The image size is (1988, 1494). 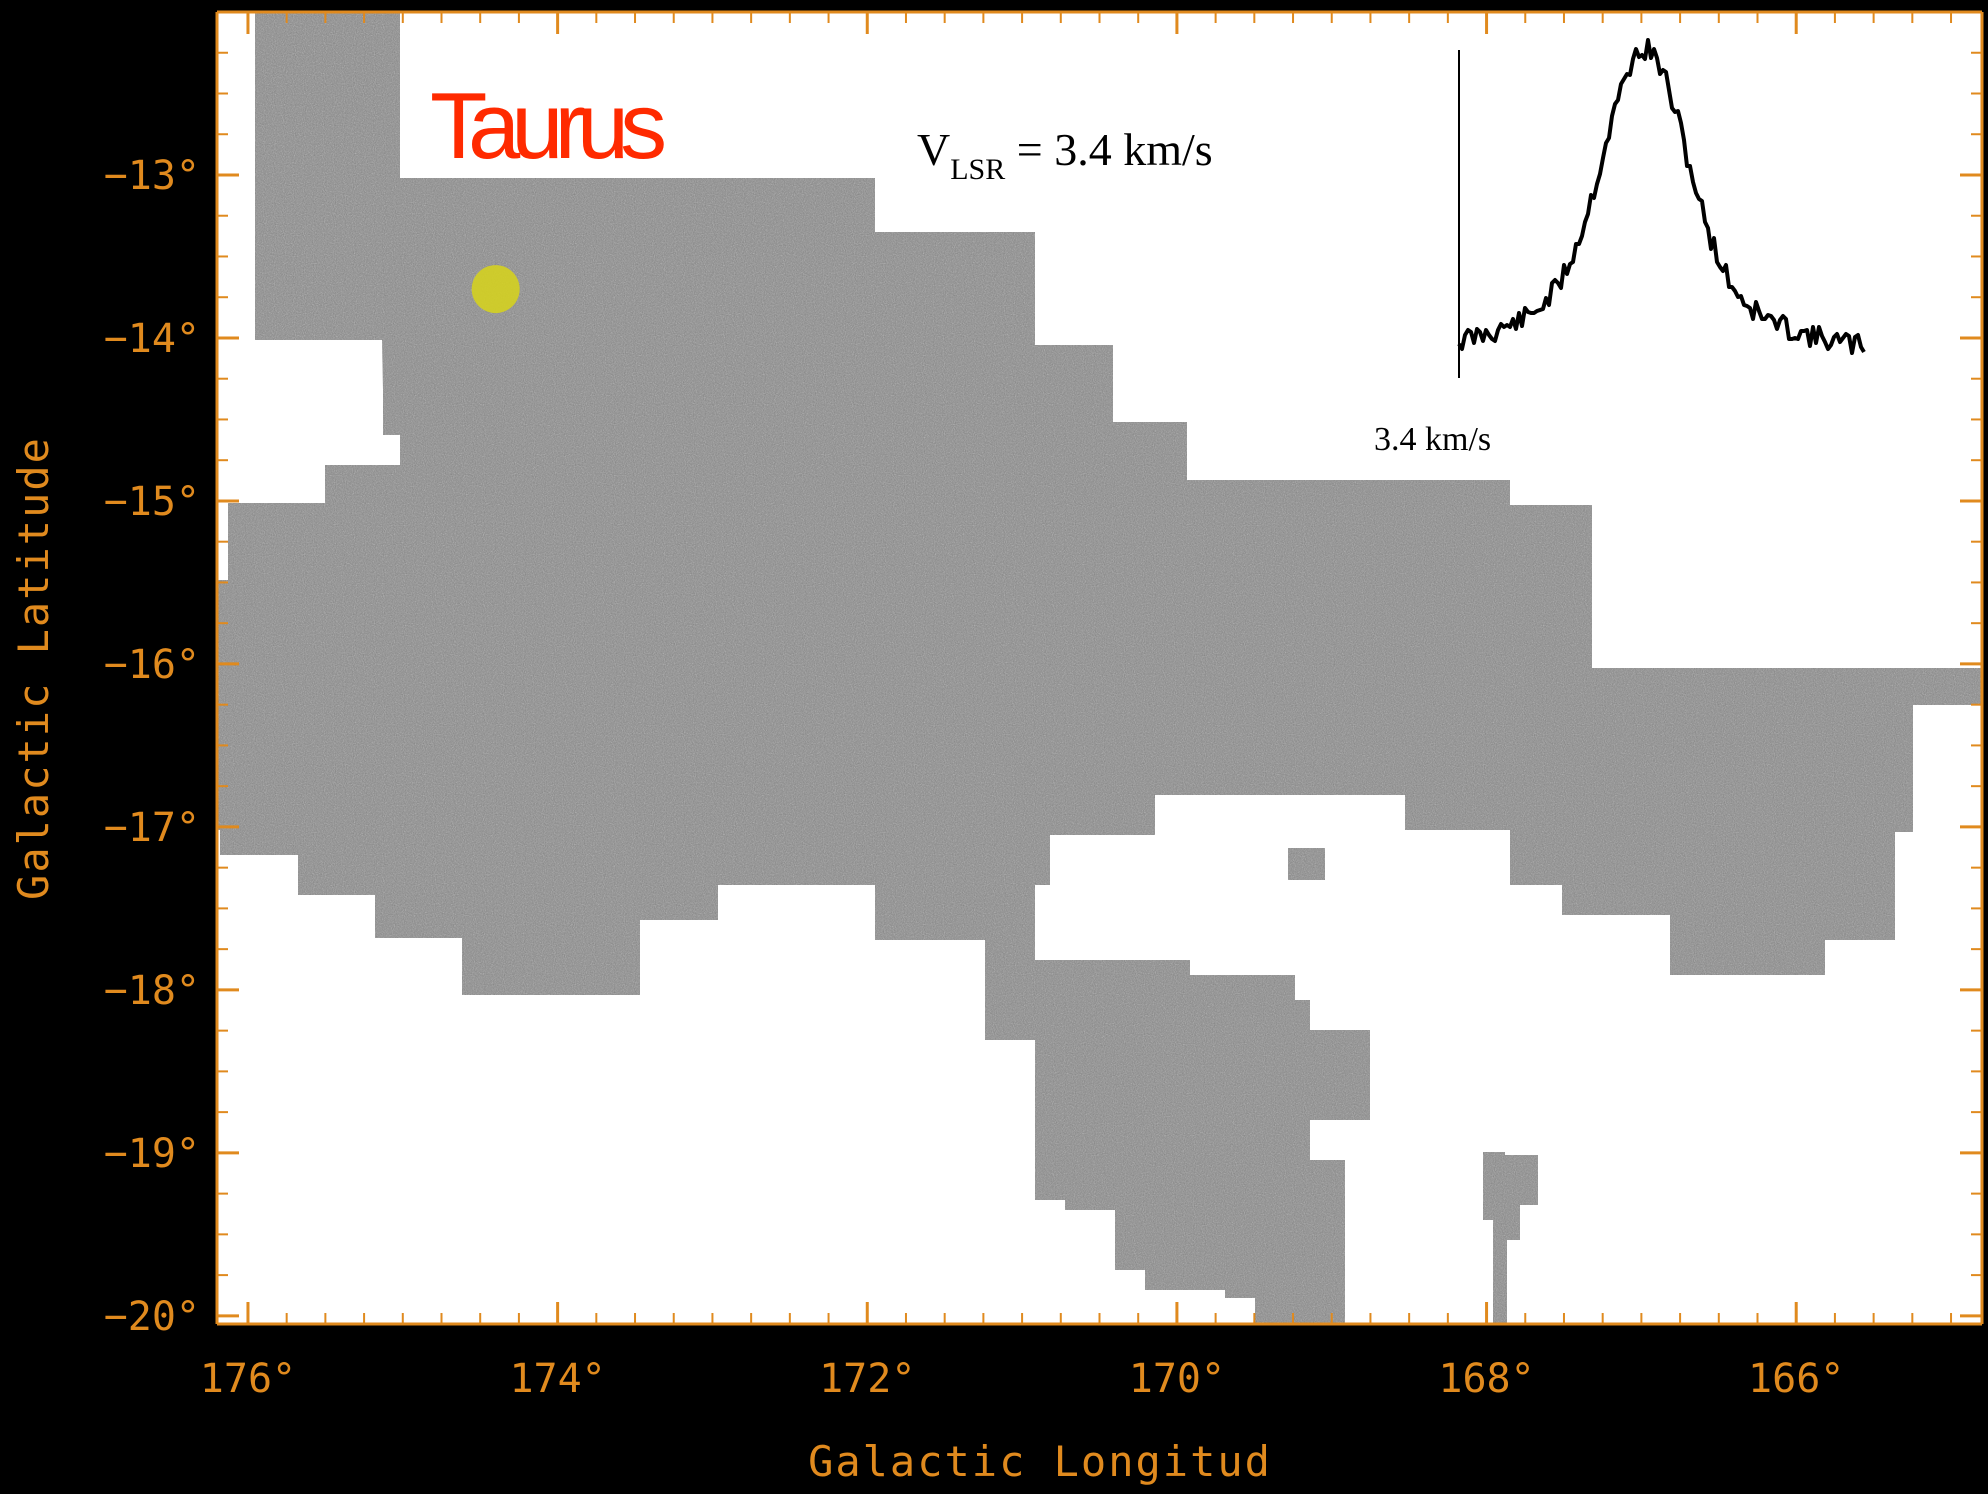 What do you see at coordinates (152, 502) in the screenshot?
I see `y-tick-label: −15°` at bounding box center [152, 502].